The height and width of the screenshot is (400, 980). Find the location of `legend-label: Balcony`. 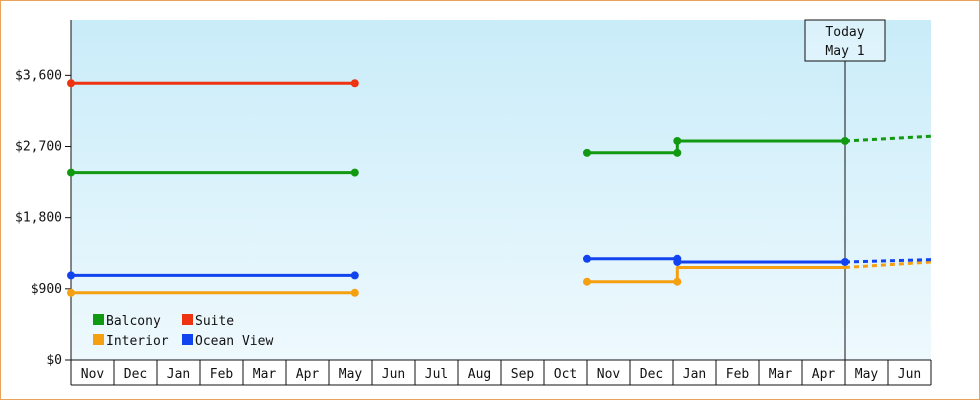

legend-label: Balcony is located at coordinates (133, 321).